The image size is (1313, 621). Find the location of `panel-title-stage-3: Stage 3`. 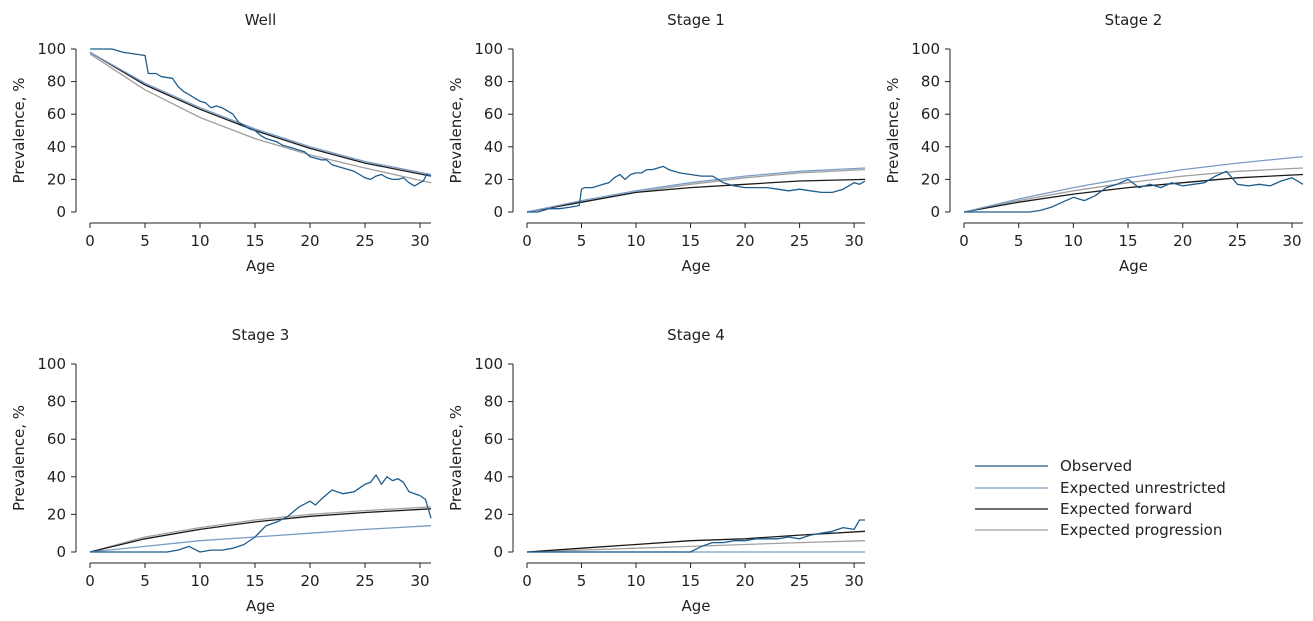

panel-title-stage-3: Stage 3 is located at coordinates (261, 335).